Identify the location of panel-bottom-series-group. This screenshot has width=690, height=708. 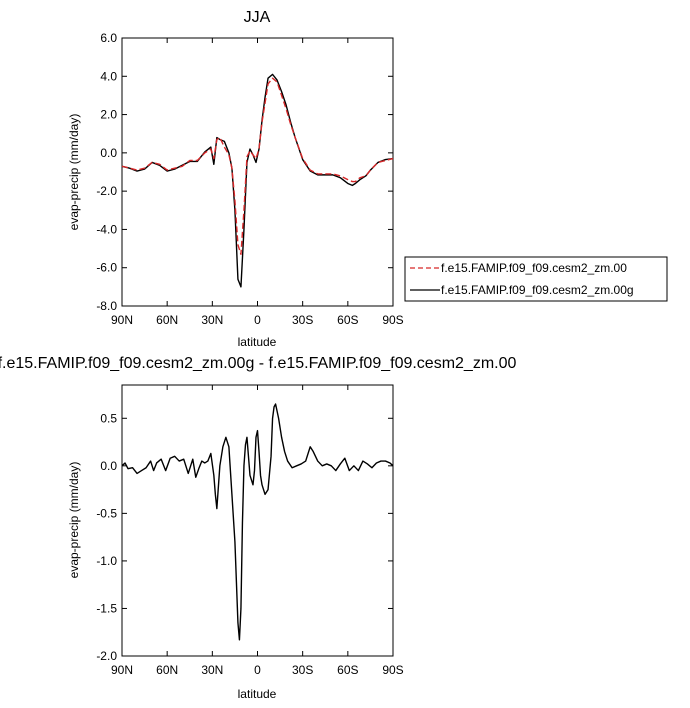
(257, 522).